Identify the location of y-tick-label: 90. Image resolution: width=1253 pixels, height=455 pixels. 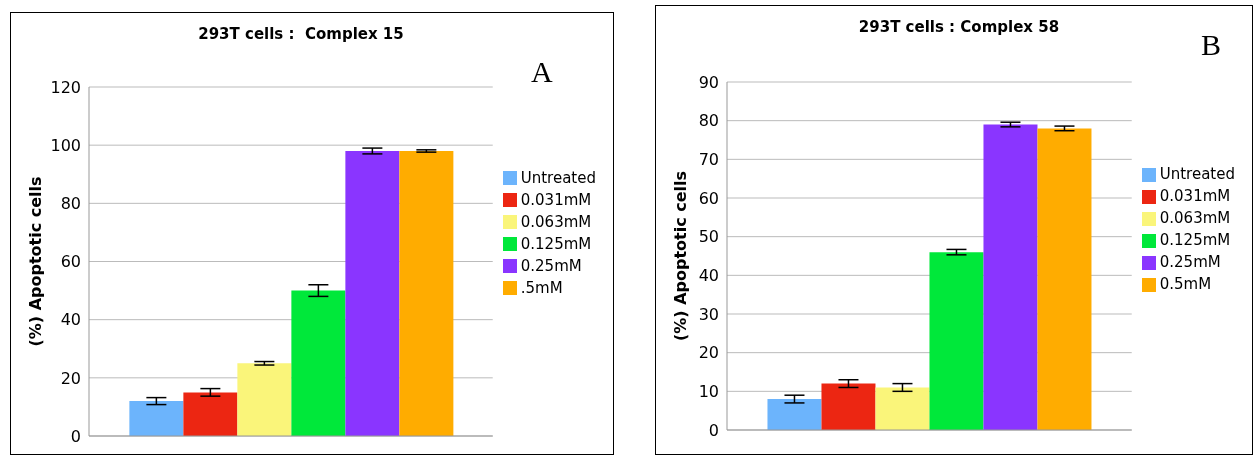
(708, 82).